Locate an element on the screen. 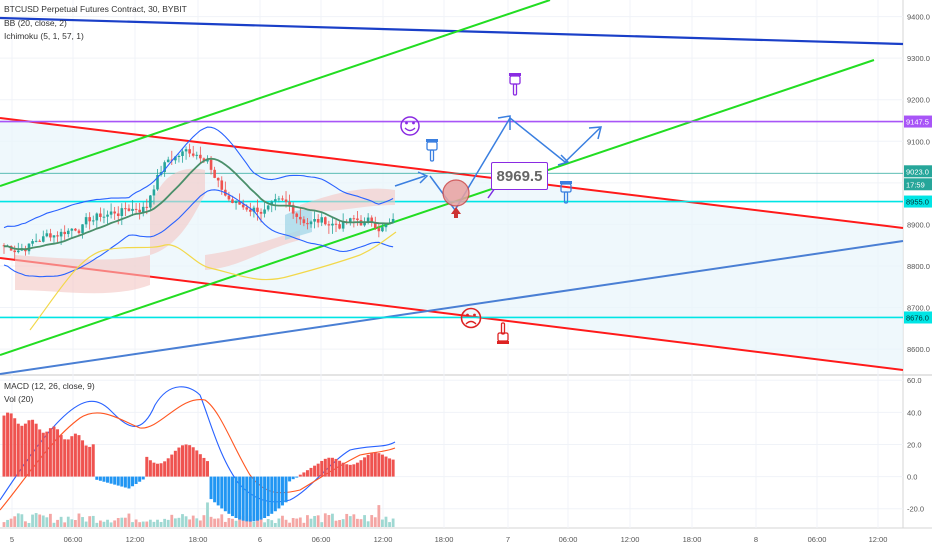 The height and width of the screenshot is (550, 932). bb-upper is located at coordinates (198, 177).